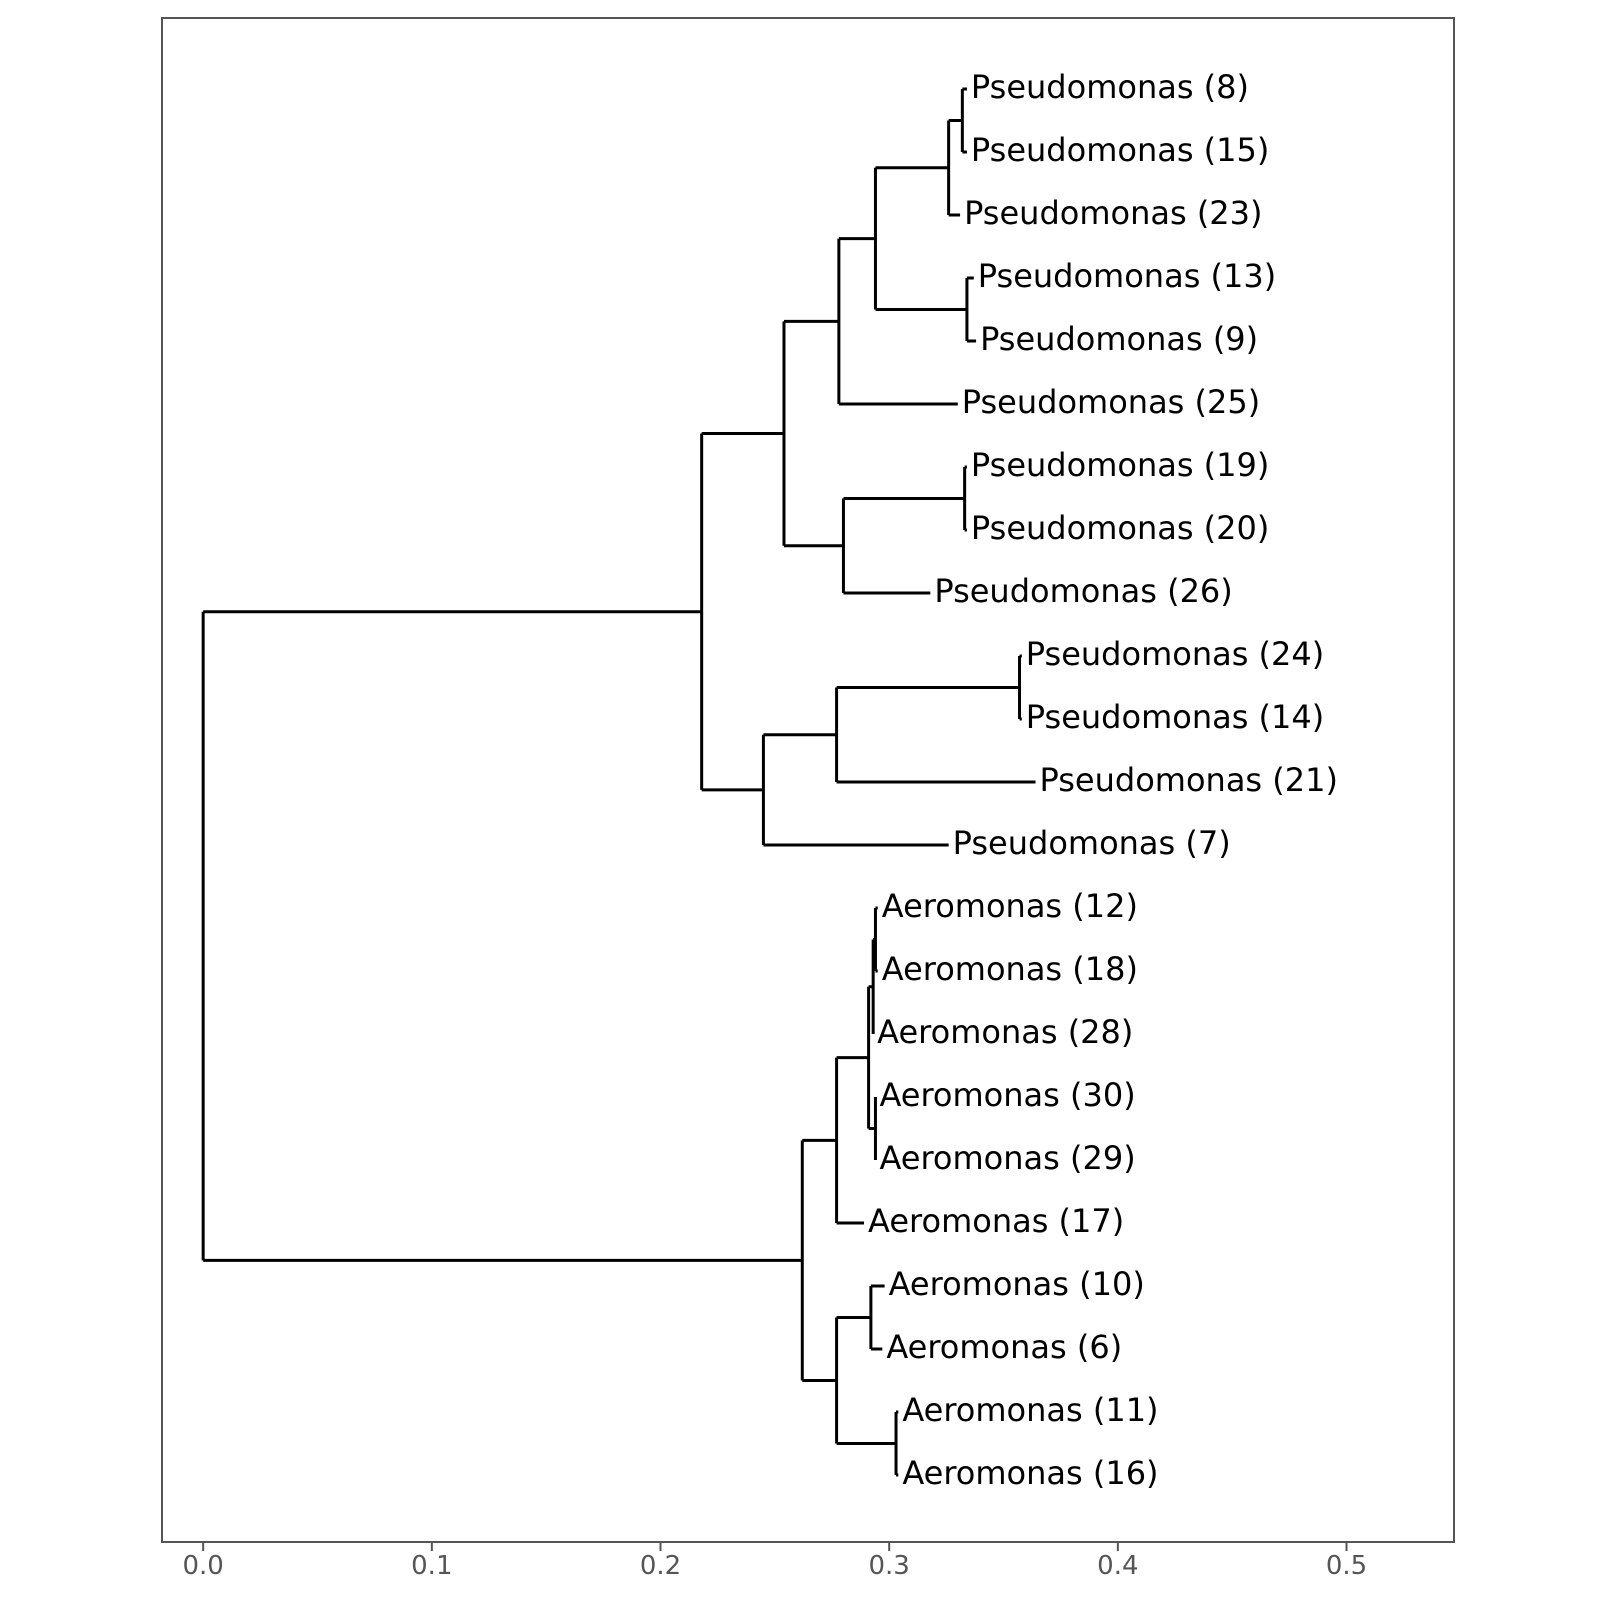  What do you see at coordinates (1346, 1566) in the screenshot?
I see `x-tick-label: 0.5` at bounding box center [1346, 1566].